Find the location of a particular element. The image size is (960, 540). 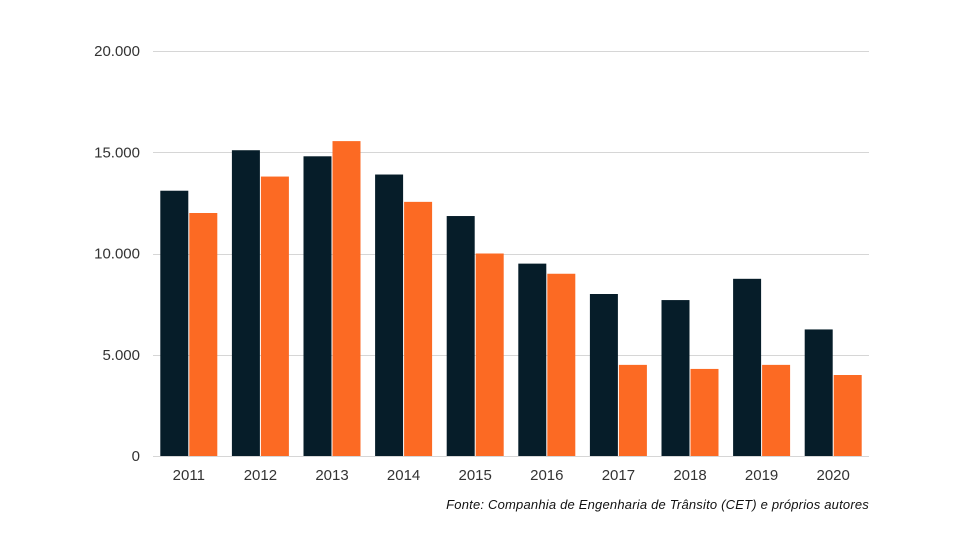

y-axis-tick-labels: 0 5.000 10.000 15.000 20.000 is located at coordinates (117, 254).